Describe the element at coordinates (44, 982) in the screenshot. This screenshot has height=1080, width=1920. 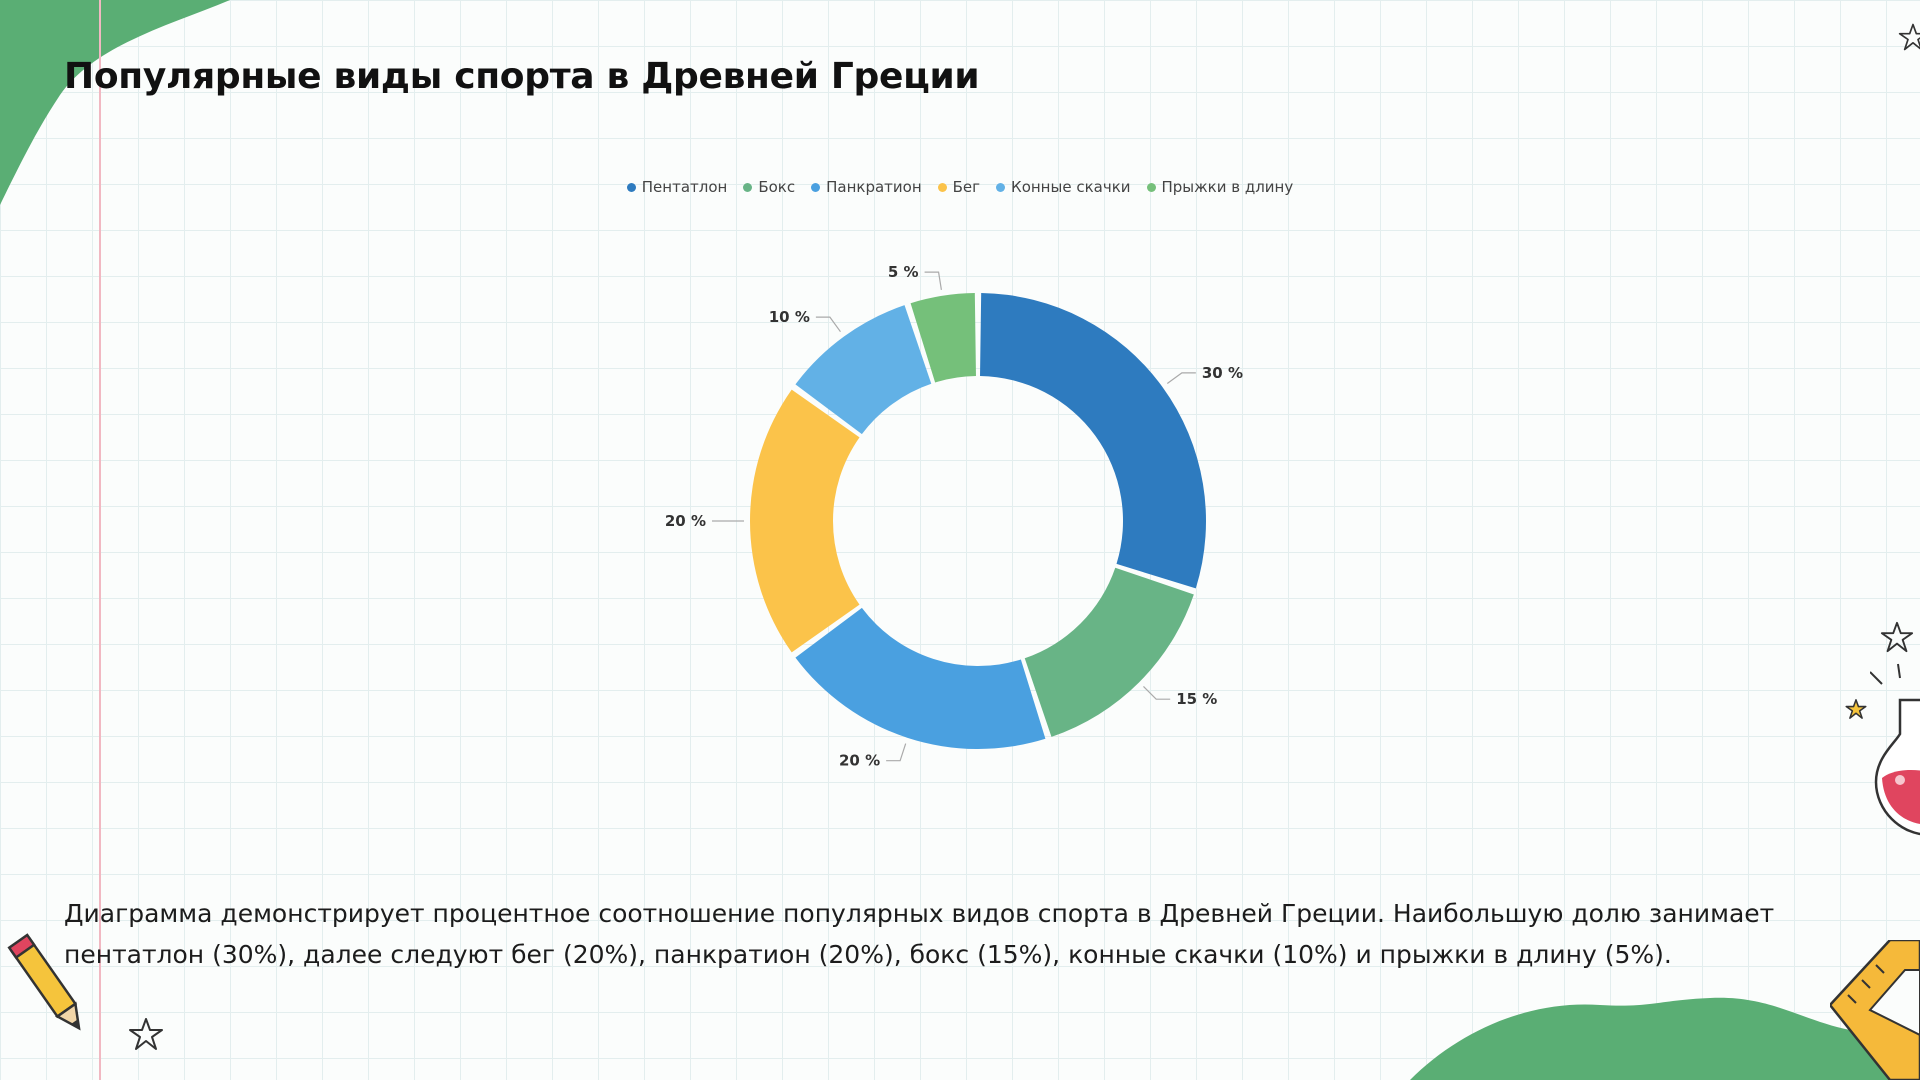
I see `pencil-icon` at that location.